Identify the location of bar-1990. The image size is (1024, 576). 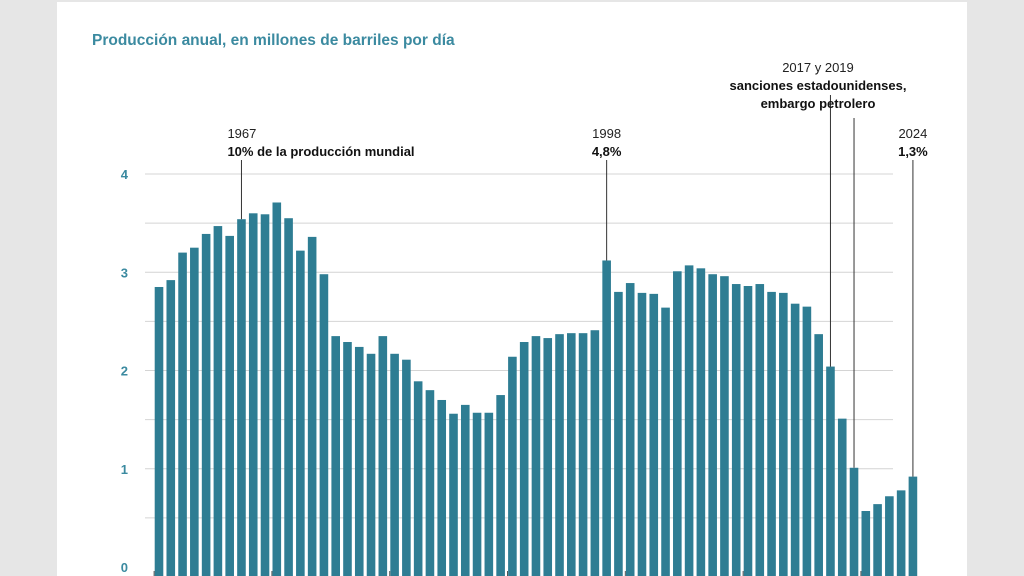
(512, 466).